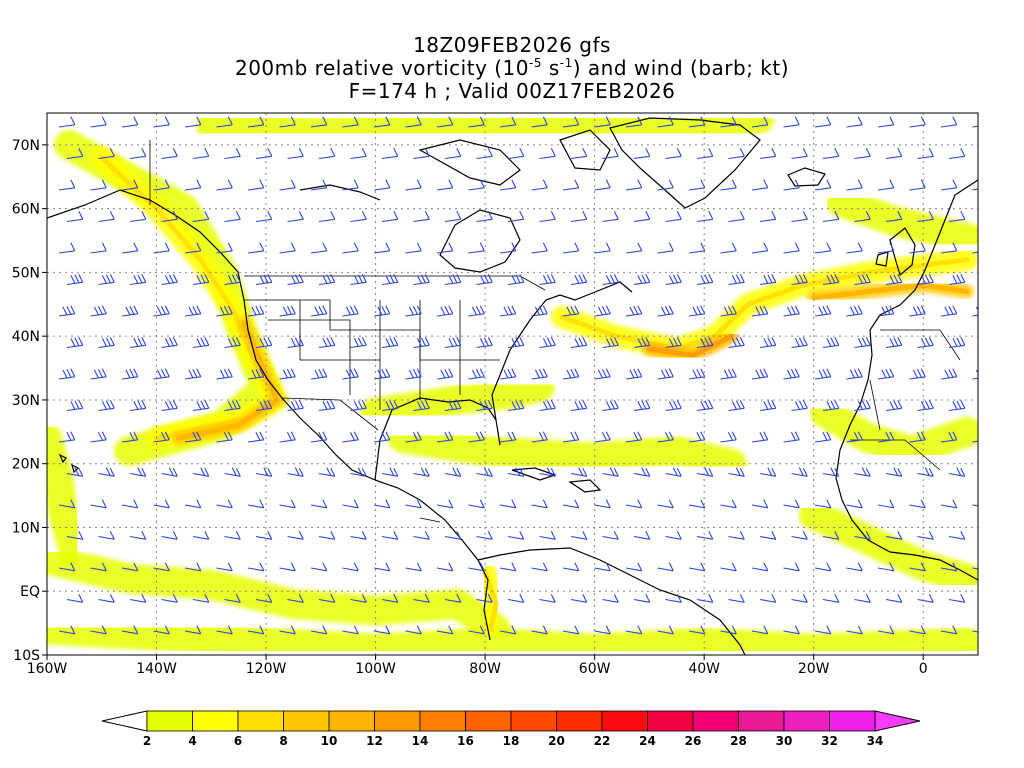  I want to click on vorticity-core, so click(690, 345).